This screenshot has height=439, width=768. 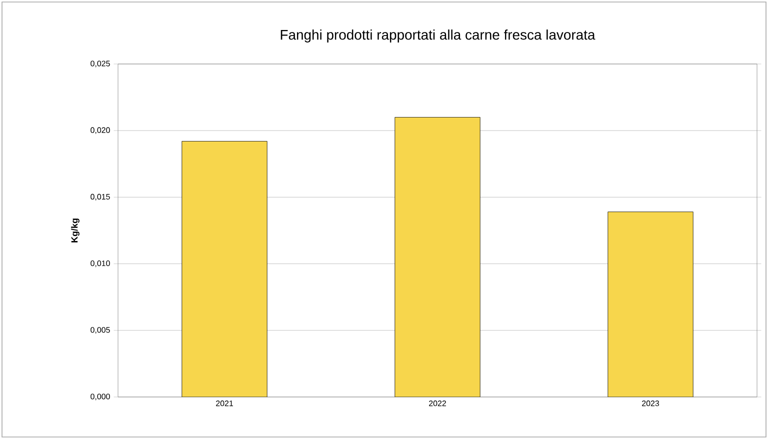 I want to click on chart-title: Fanghi prodotti rapportati alla carne fresca lavorata, so click(x=438, y=35).